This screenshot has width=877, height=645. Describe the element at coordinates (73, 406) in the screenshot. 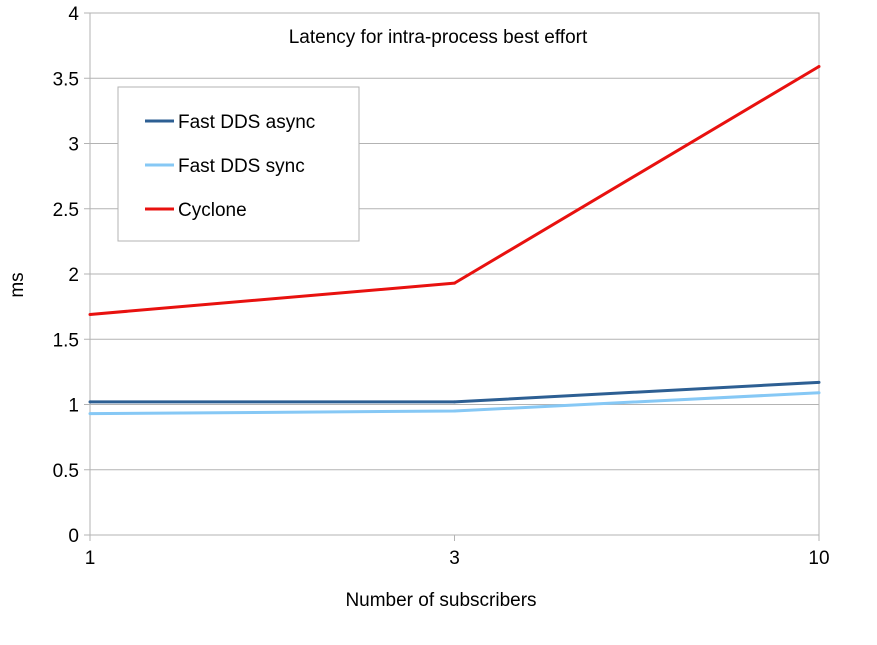

I see `y-tick-label: 1` at that location.